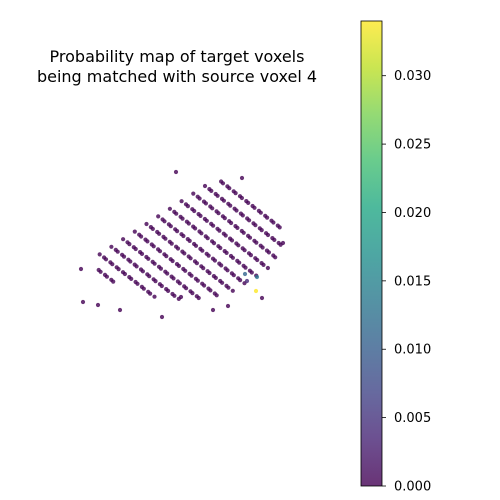 Image resolution: width=500 pixels, height=500 pixels. I want to click on highlighted-voxel-point, so click(257, 277).